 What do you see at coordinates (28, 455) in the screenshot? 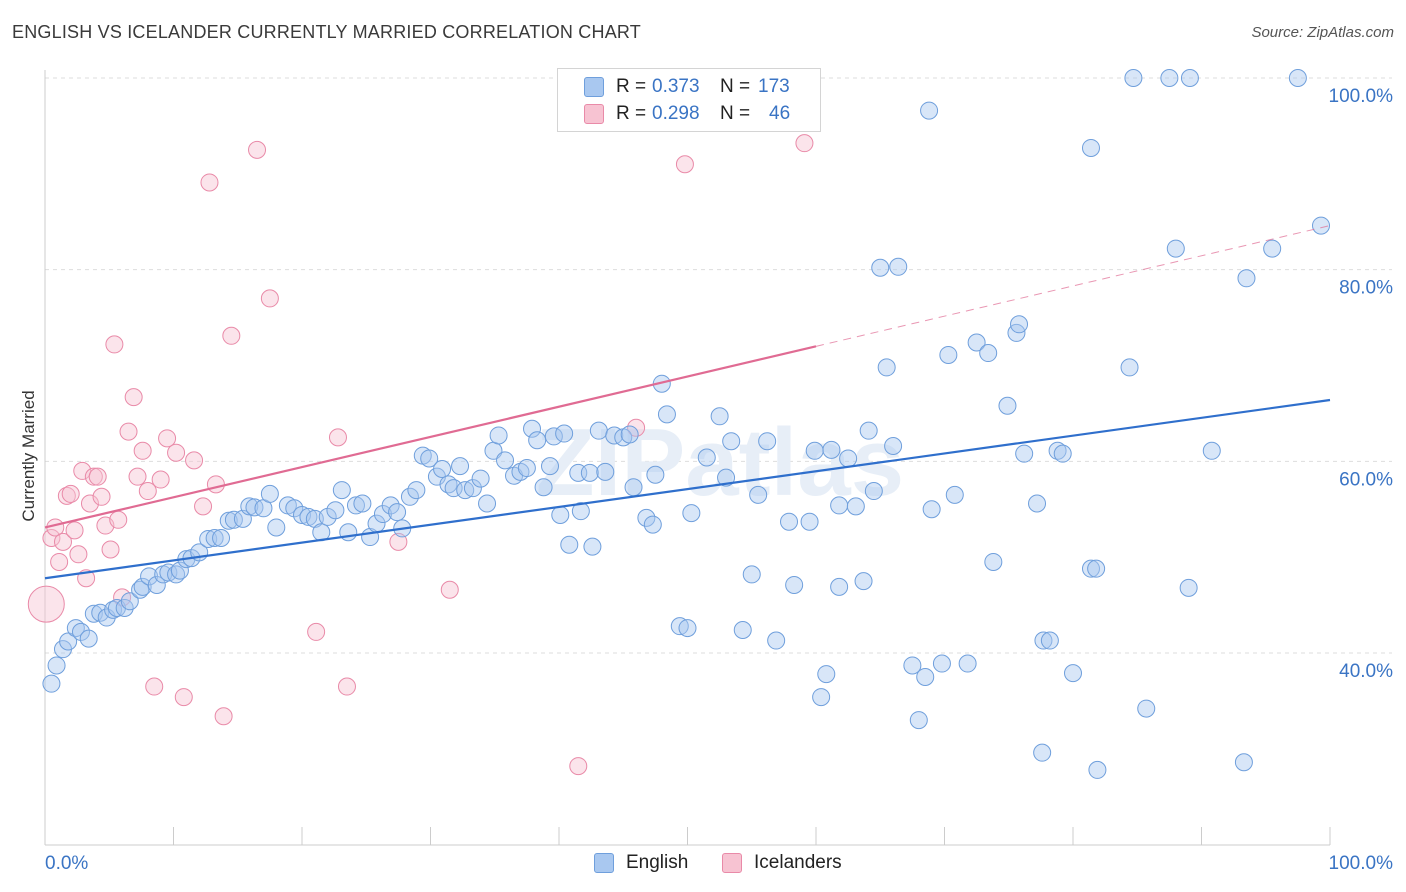
I see `y-axis-label: Currently Married` at bounding box center [28, 455].